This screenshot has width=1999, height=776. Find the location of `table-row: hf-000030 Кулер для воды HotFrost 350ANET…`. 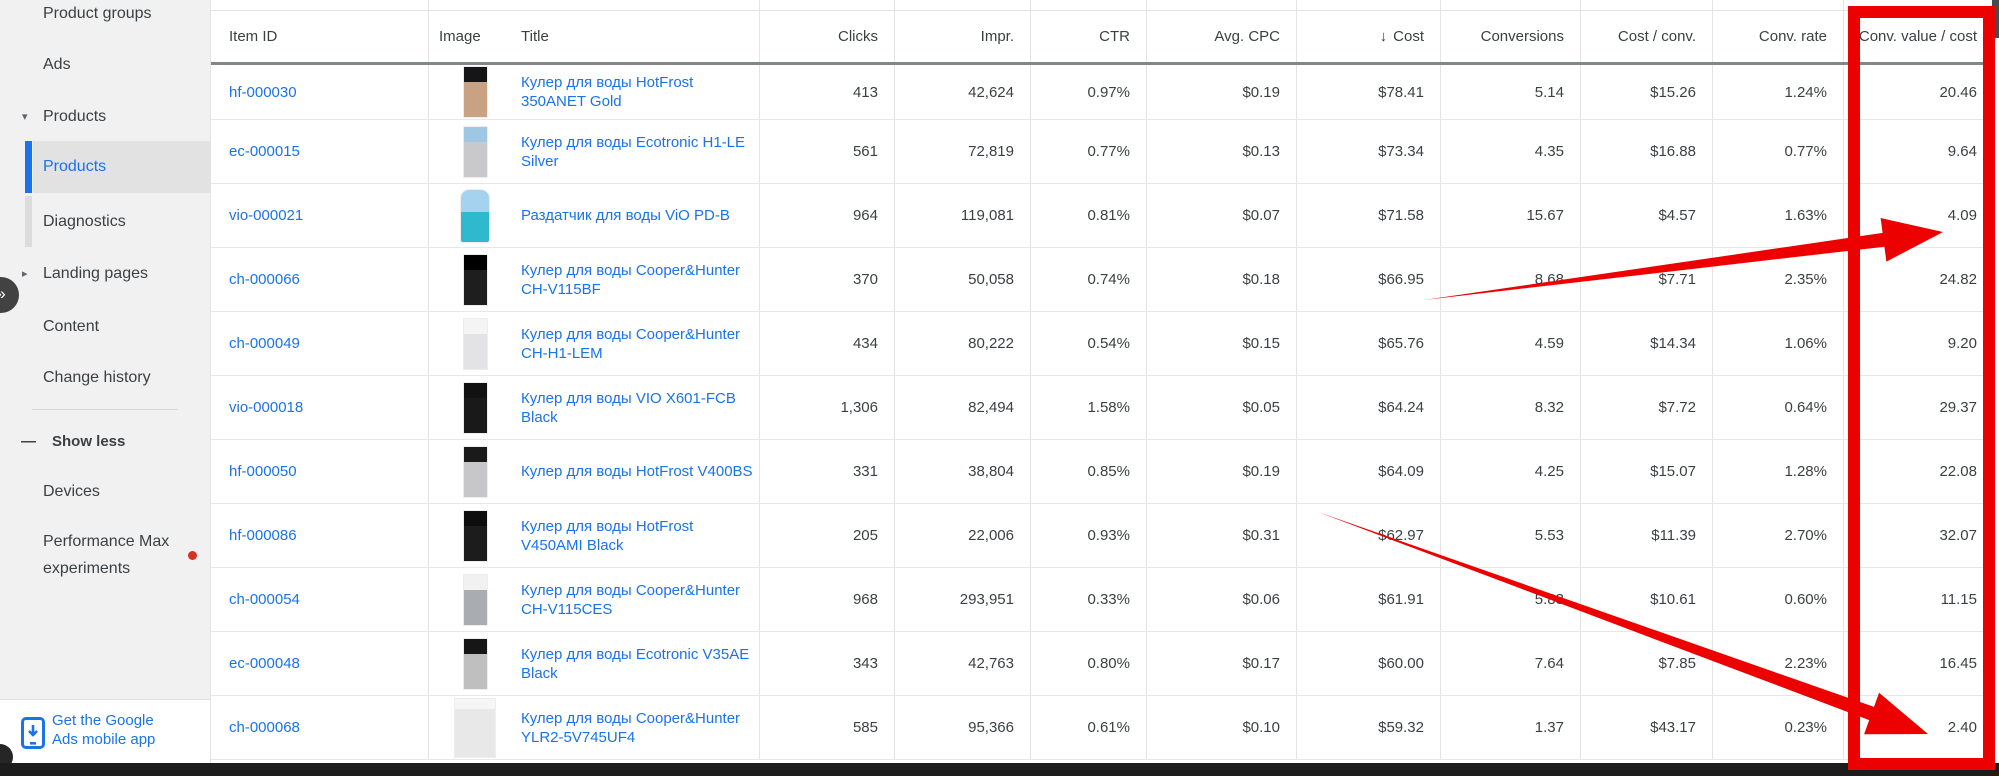

table-row: hf-000030 Кулер для воды HotFrost 350ANET… is located at coordinates (1102, 92).